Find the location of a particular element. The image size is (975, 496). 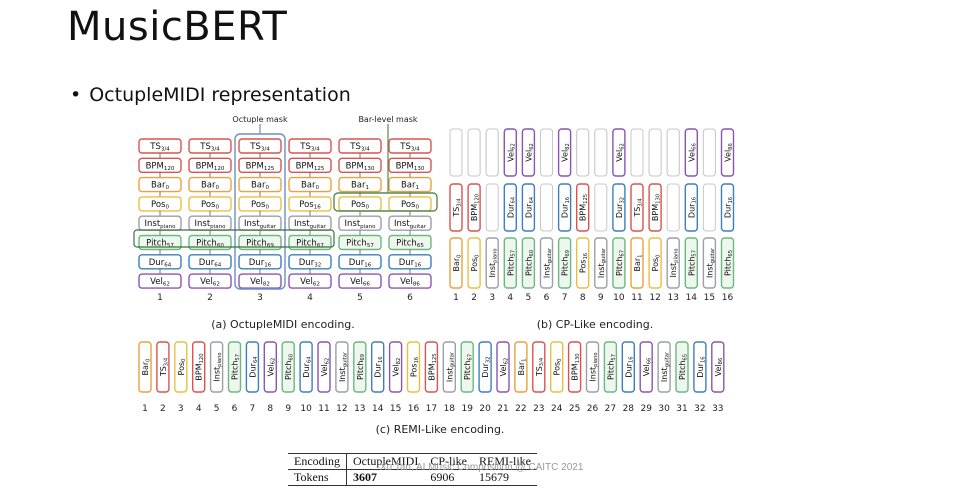

column-index: 4 is located at coordinates (310, 298).